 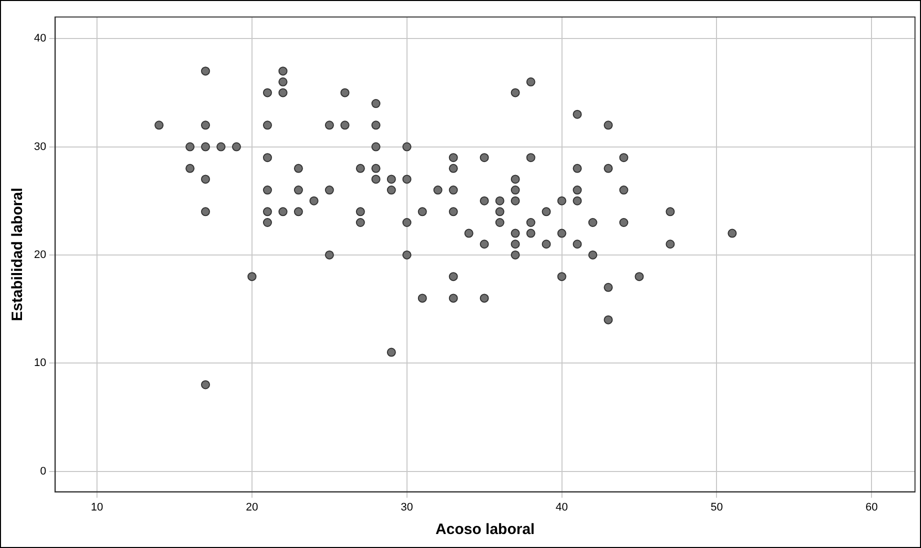 I want to click on x-tick-label: 60, so click(x=872, y=507).